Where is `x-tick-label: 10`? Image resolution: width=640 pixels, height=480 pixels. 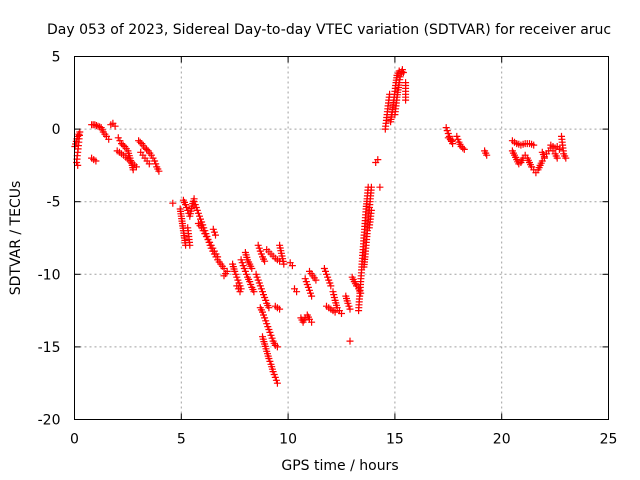
x-tick-label: 10 is located at coordinates (288, 440).